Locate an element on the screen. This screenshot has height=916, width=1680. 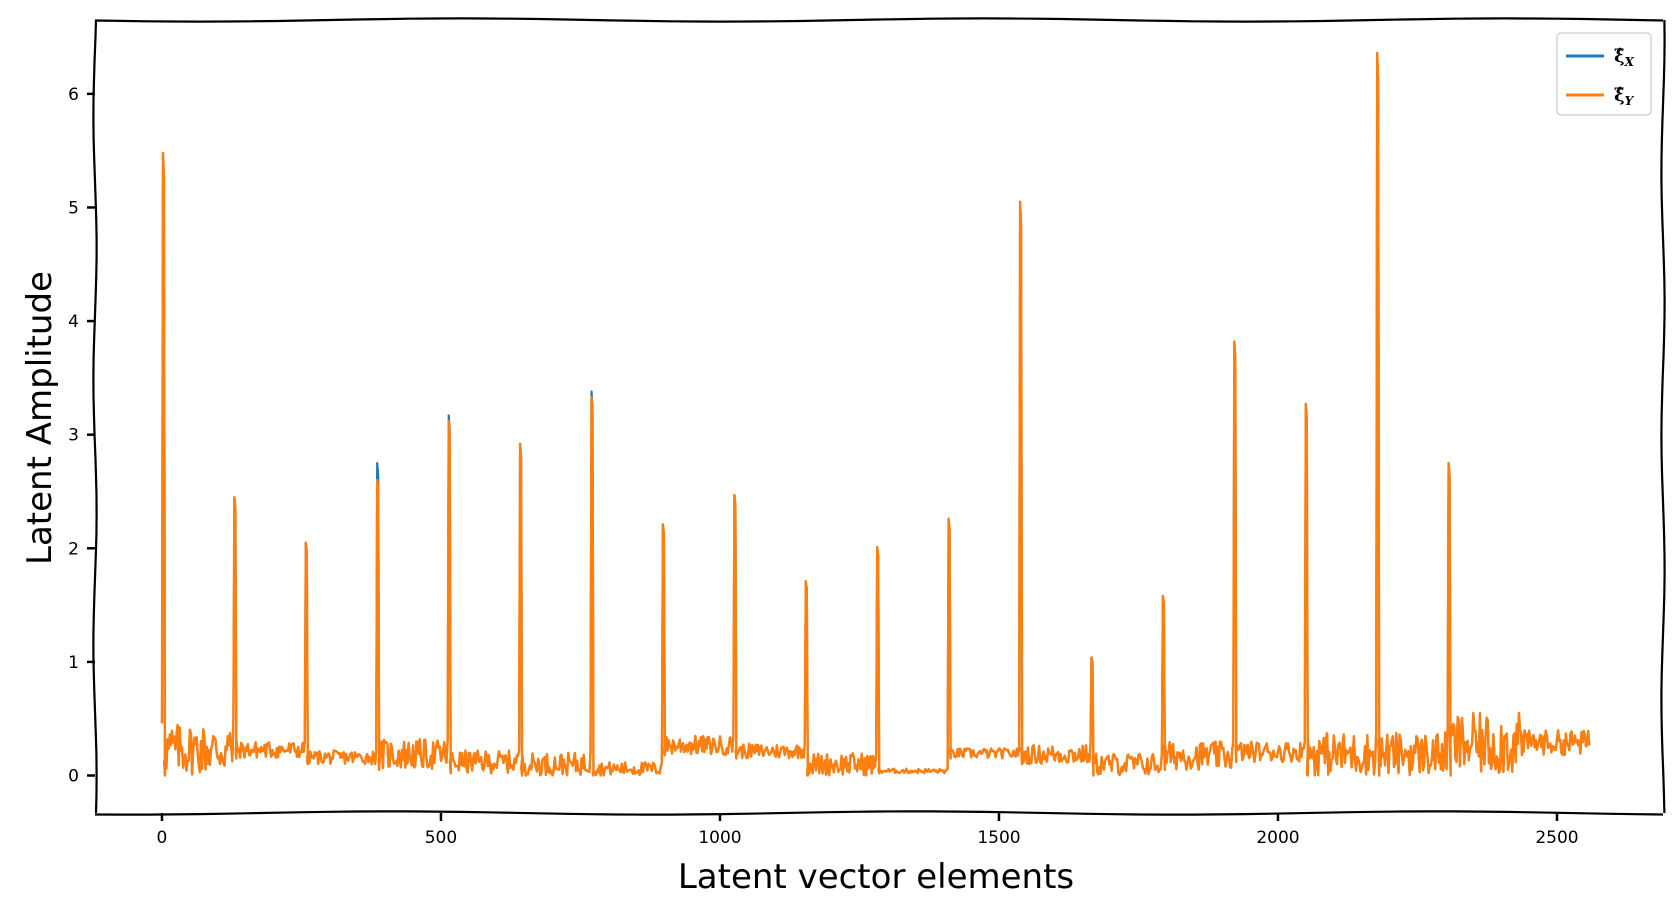
y-tick-label: 4 is located at coordinates (73, 322).